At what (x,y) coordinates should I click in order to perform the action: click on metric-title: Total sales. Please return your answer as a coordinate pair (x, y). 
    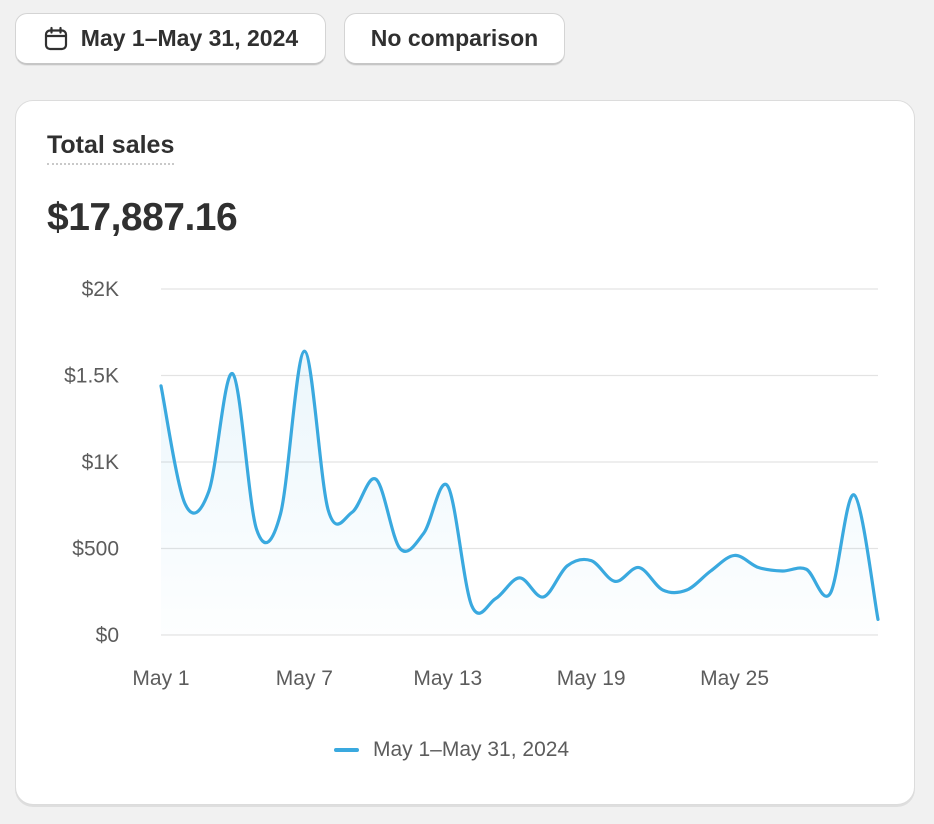
    Looking at the image, I should click on (111, 148).